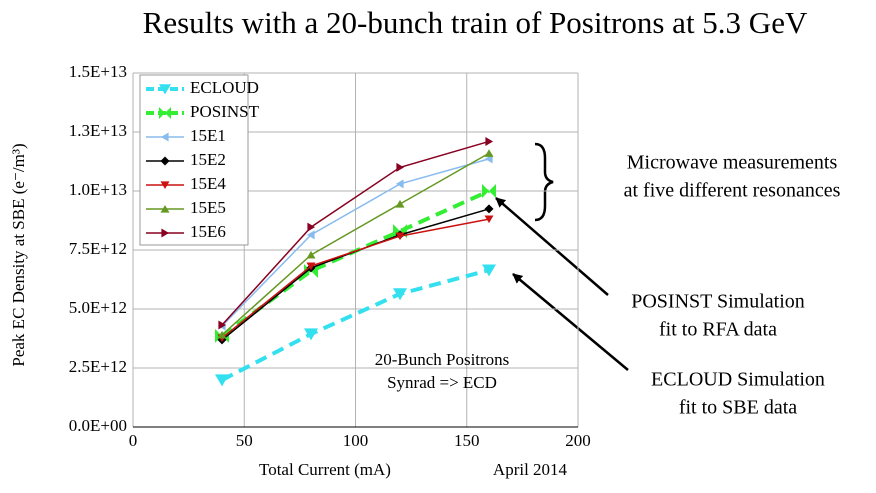 The height and width of the screenshot is (493, 876). What do you see at coordinates (442, 359) in the screenshot?
I see `annotation: 20-Bunch Positrons` at bounding box center [442, 359].